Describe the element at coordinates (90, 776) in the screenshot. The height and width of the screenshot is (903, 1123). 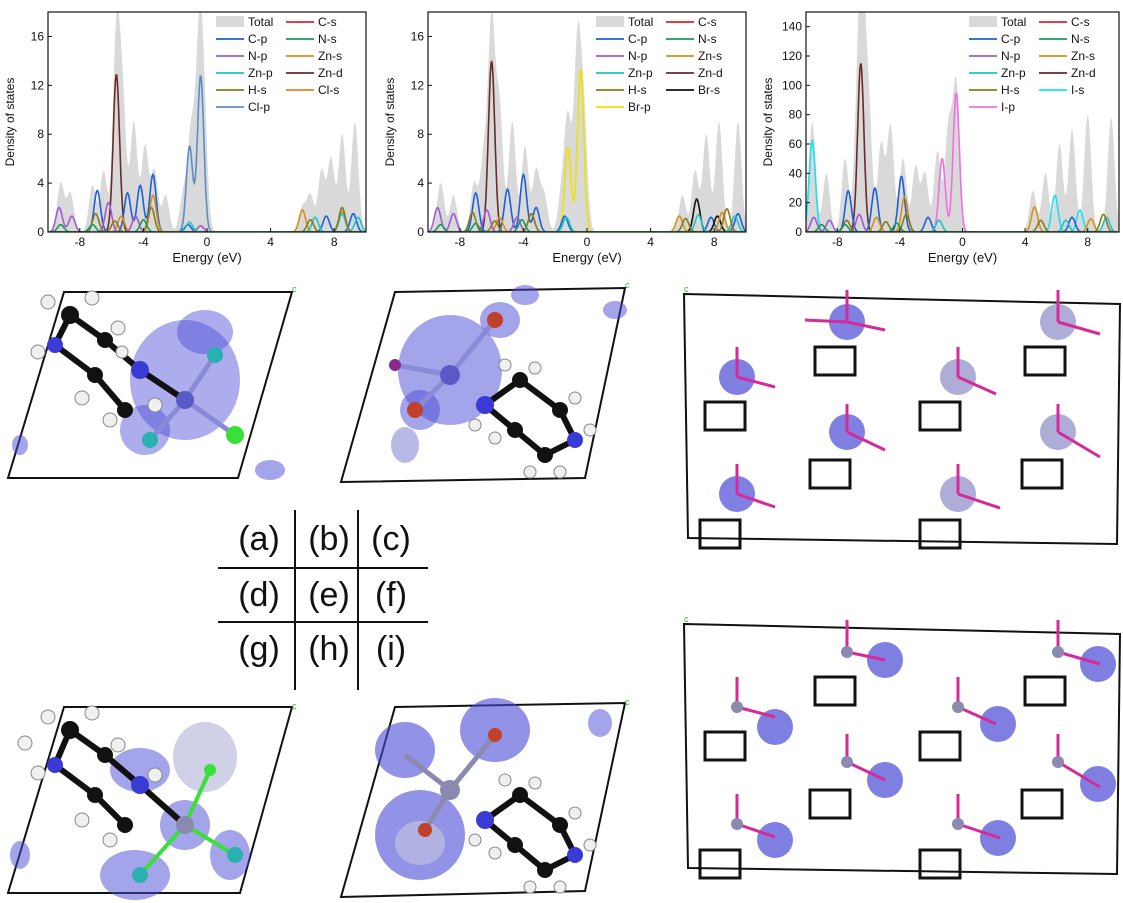
I see `hydrogen-atoms` at that location.